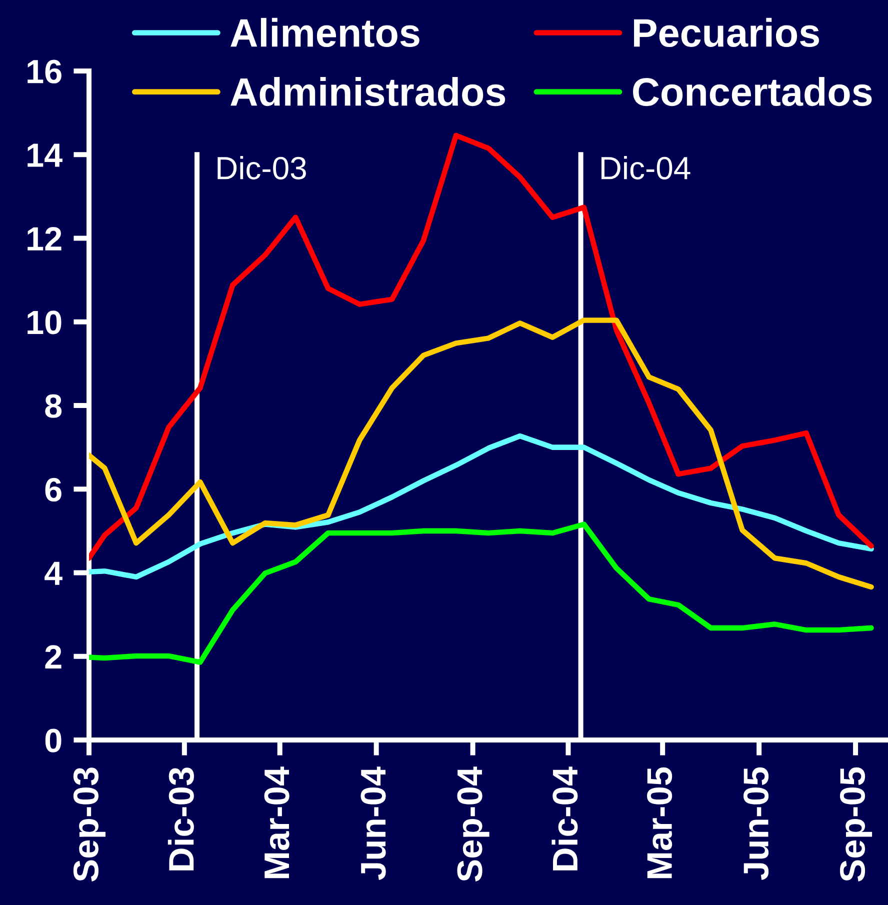  Describe the element at coordinates (726, 32) in the screenshot. I see `legend-label: Pecuarios` at that location.